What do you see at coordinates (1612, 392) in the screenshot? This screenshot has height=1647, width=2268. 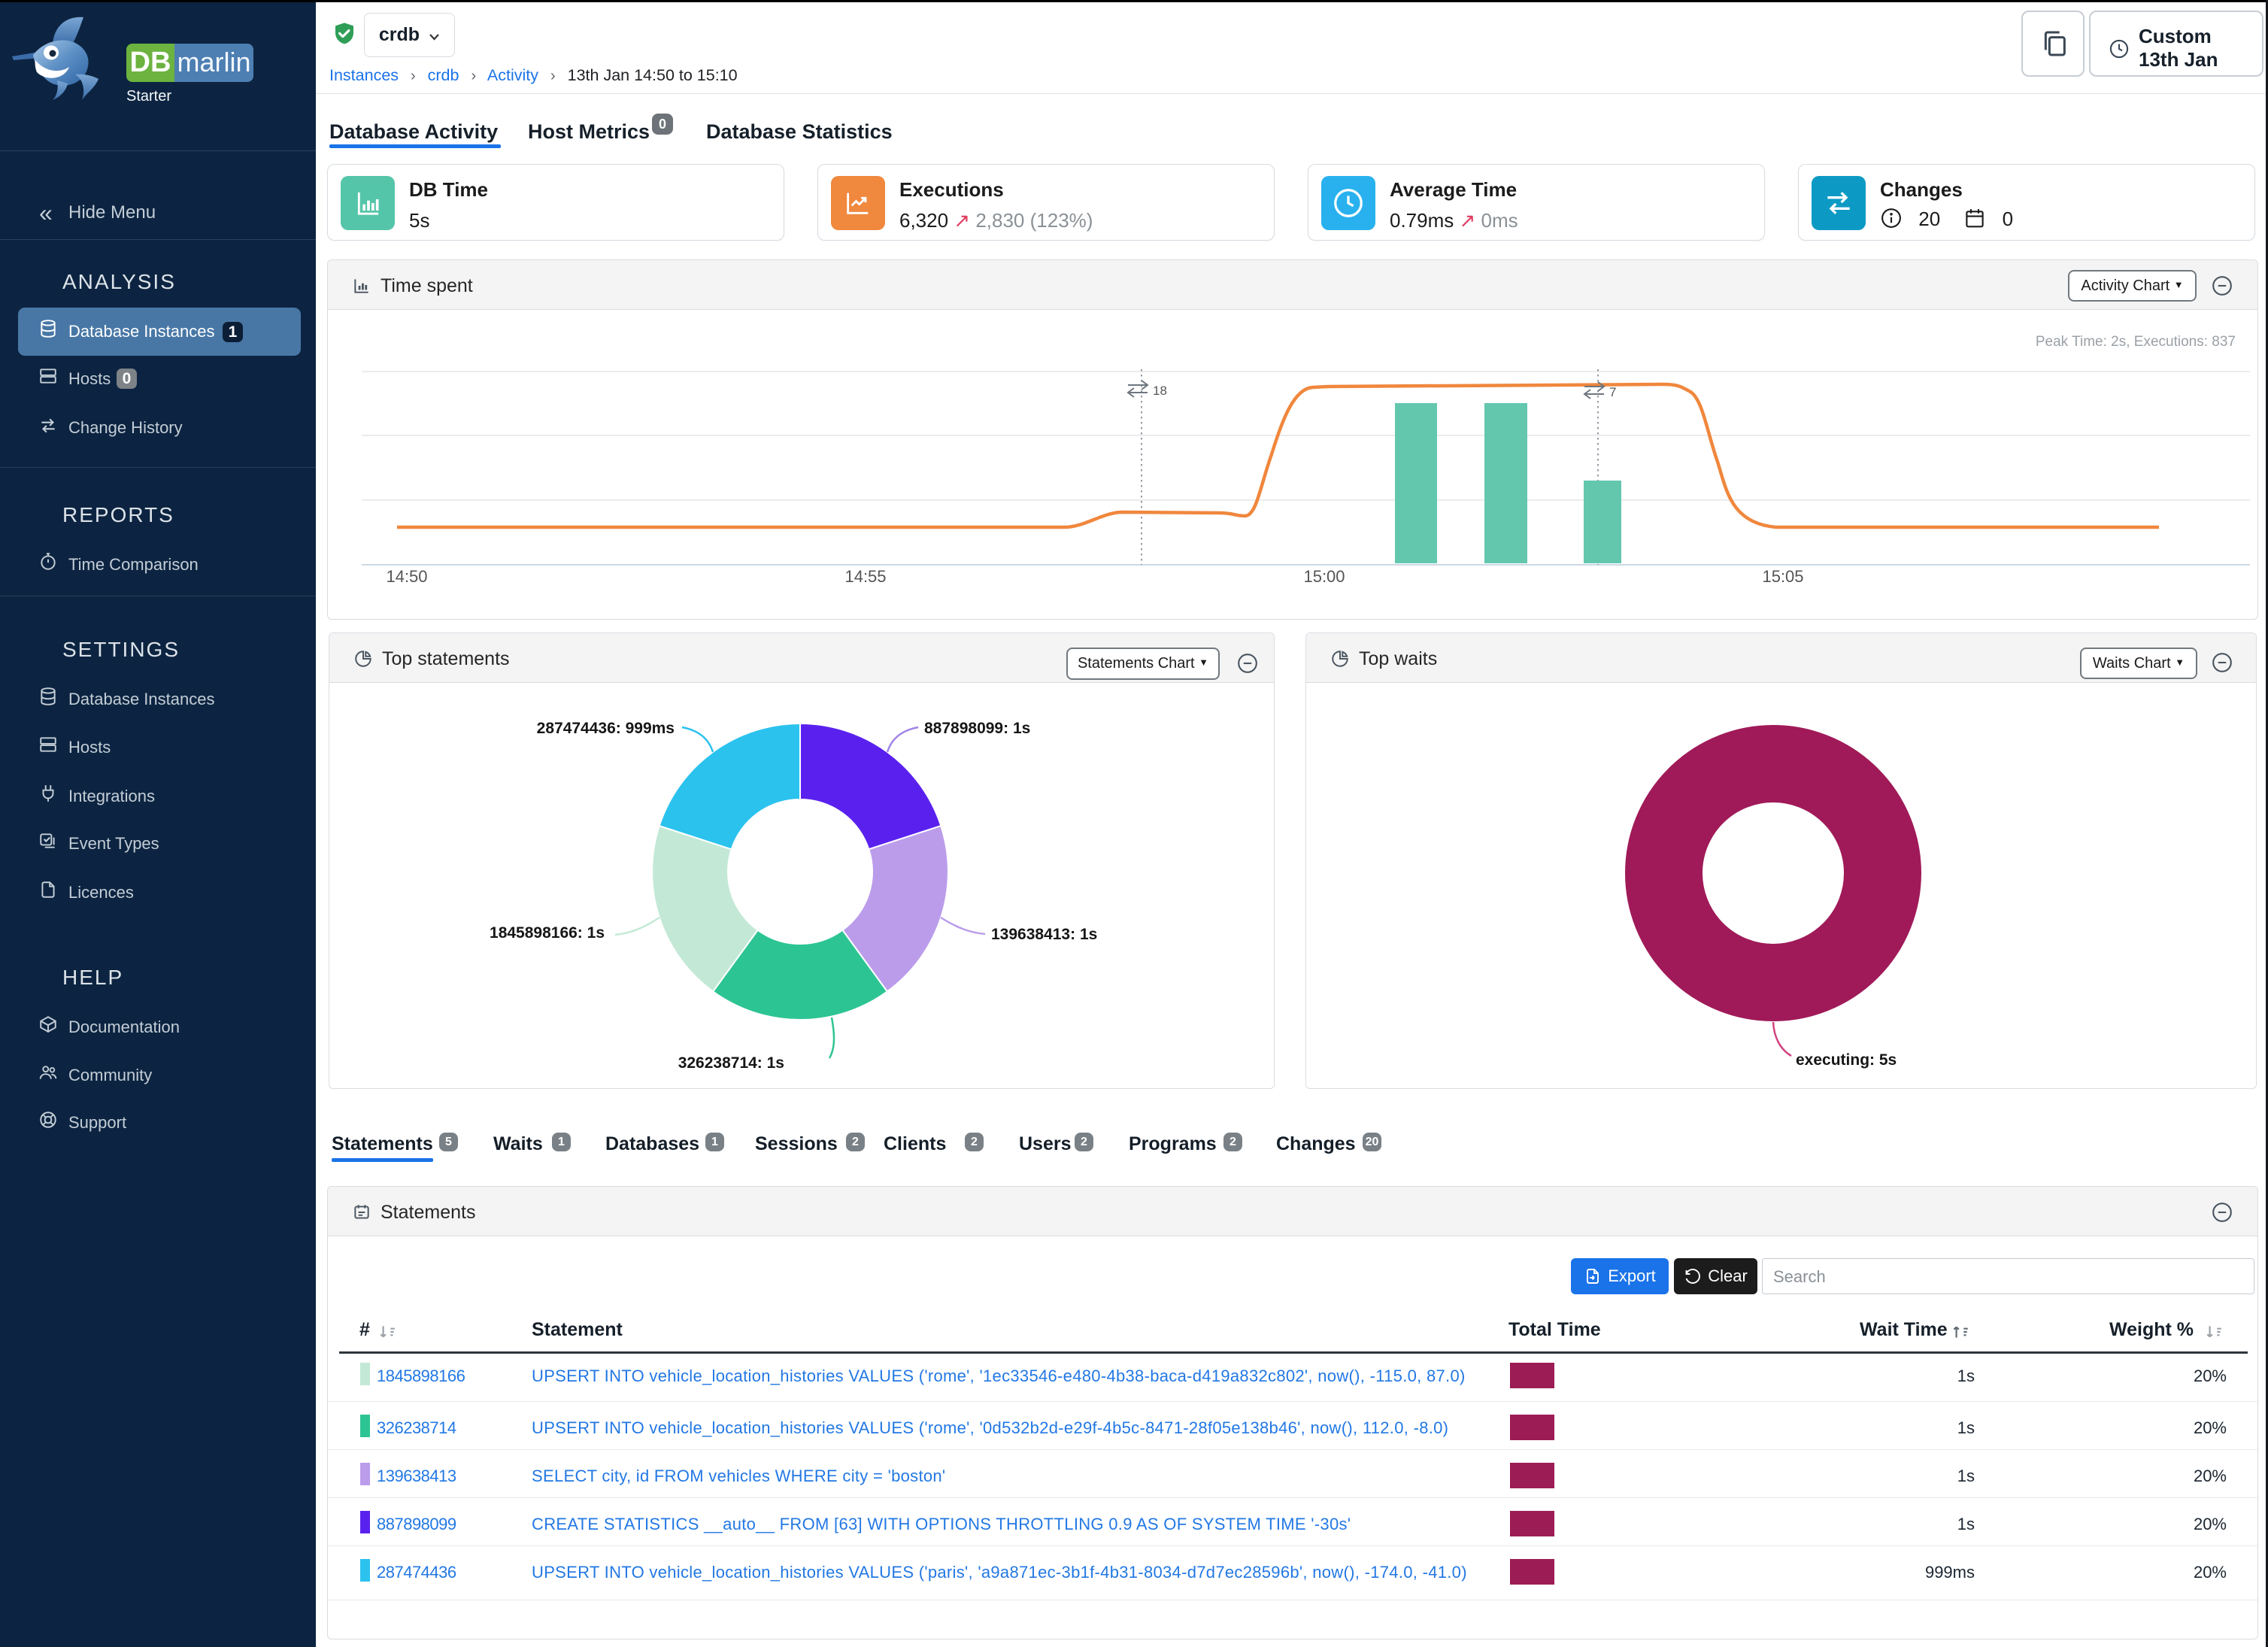 I see `svg-text: 7` at bounding box center [1612, 392].